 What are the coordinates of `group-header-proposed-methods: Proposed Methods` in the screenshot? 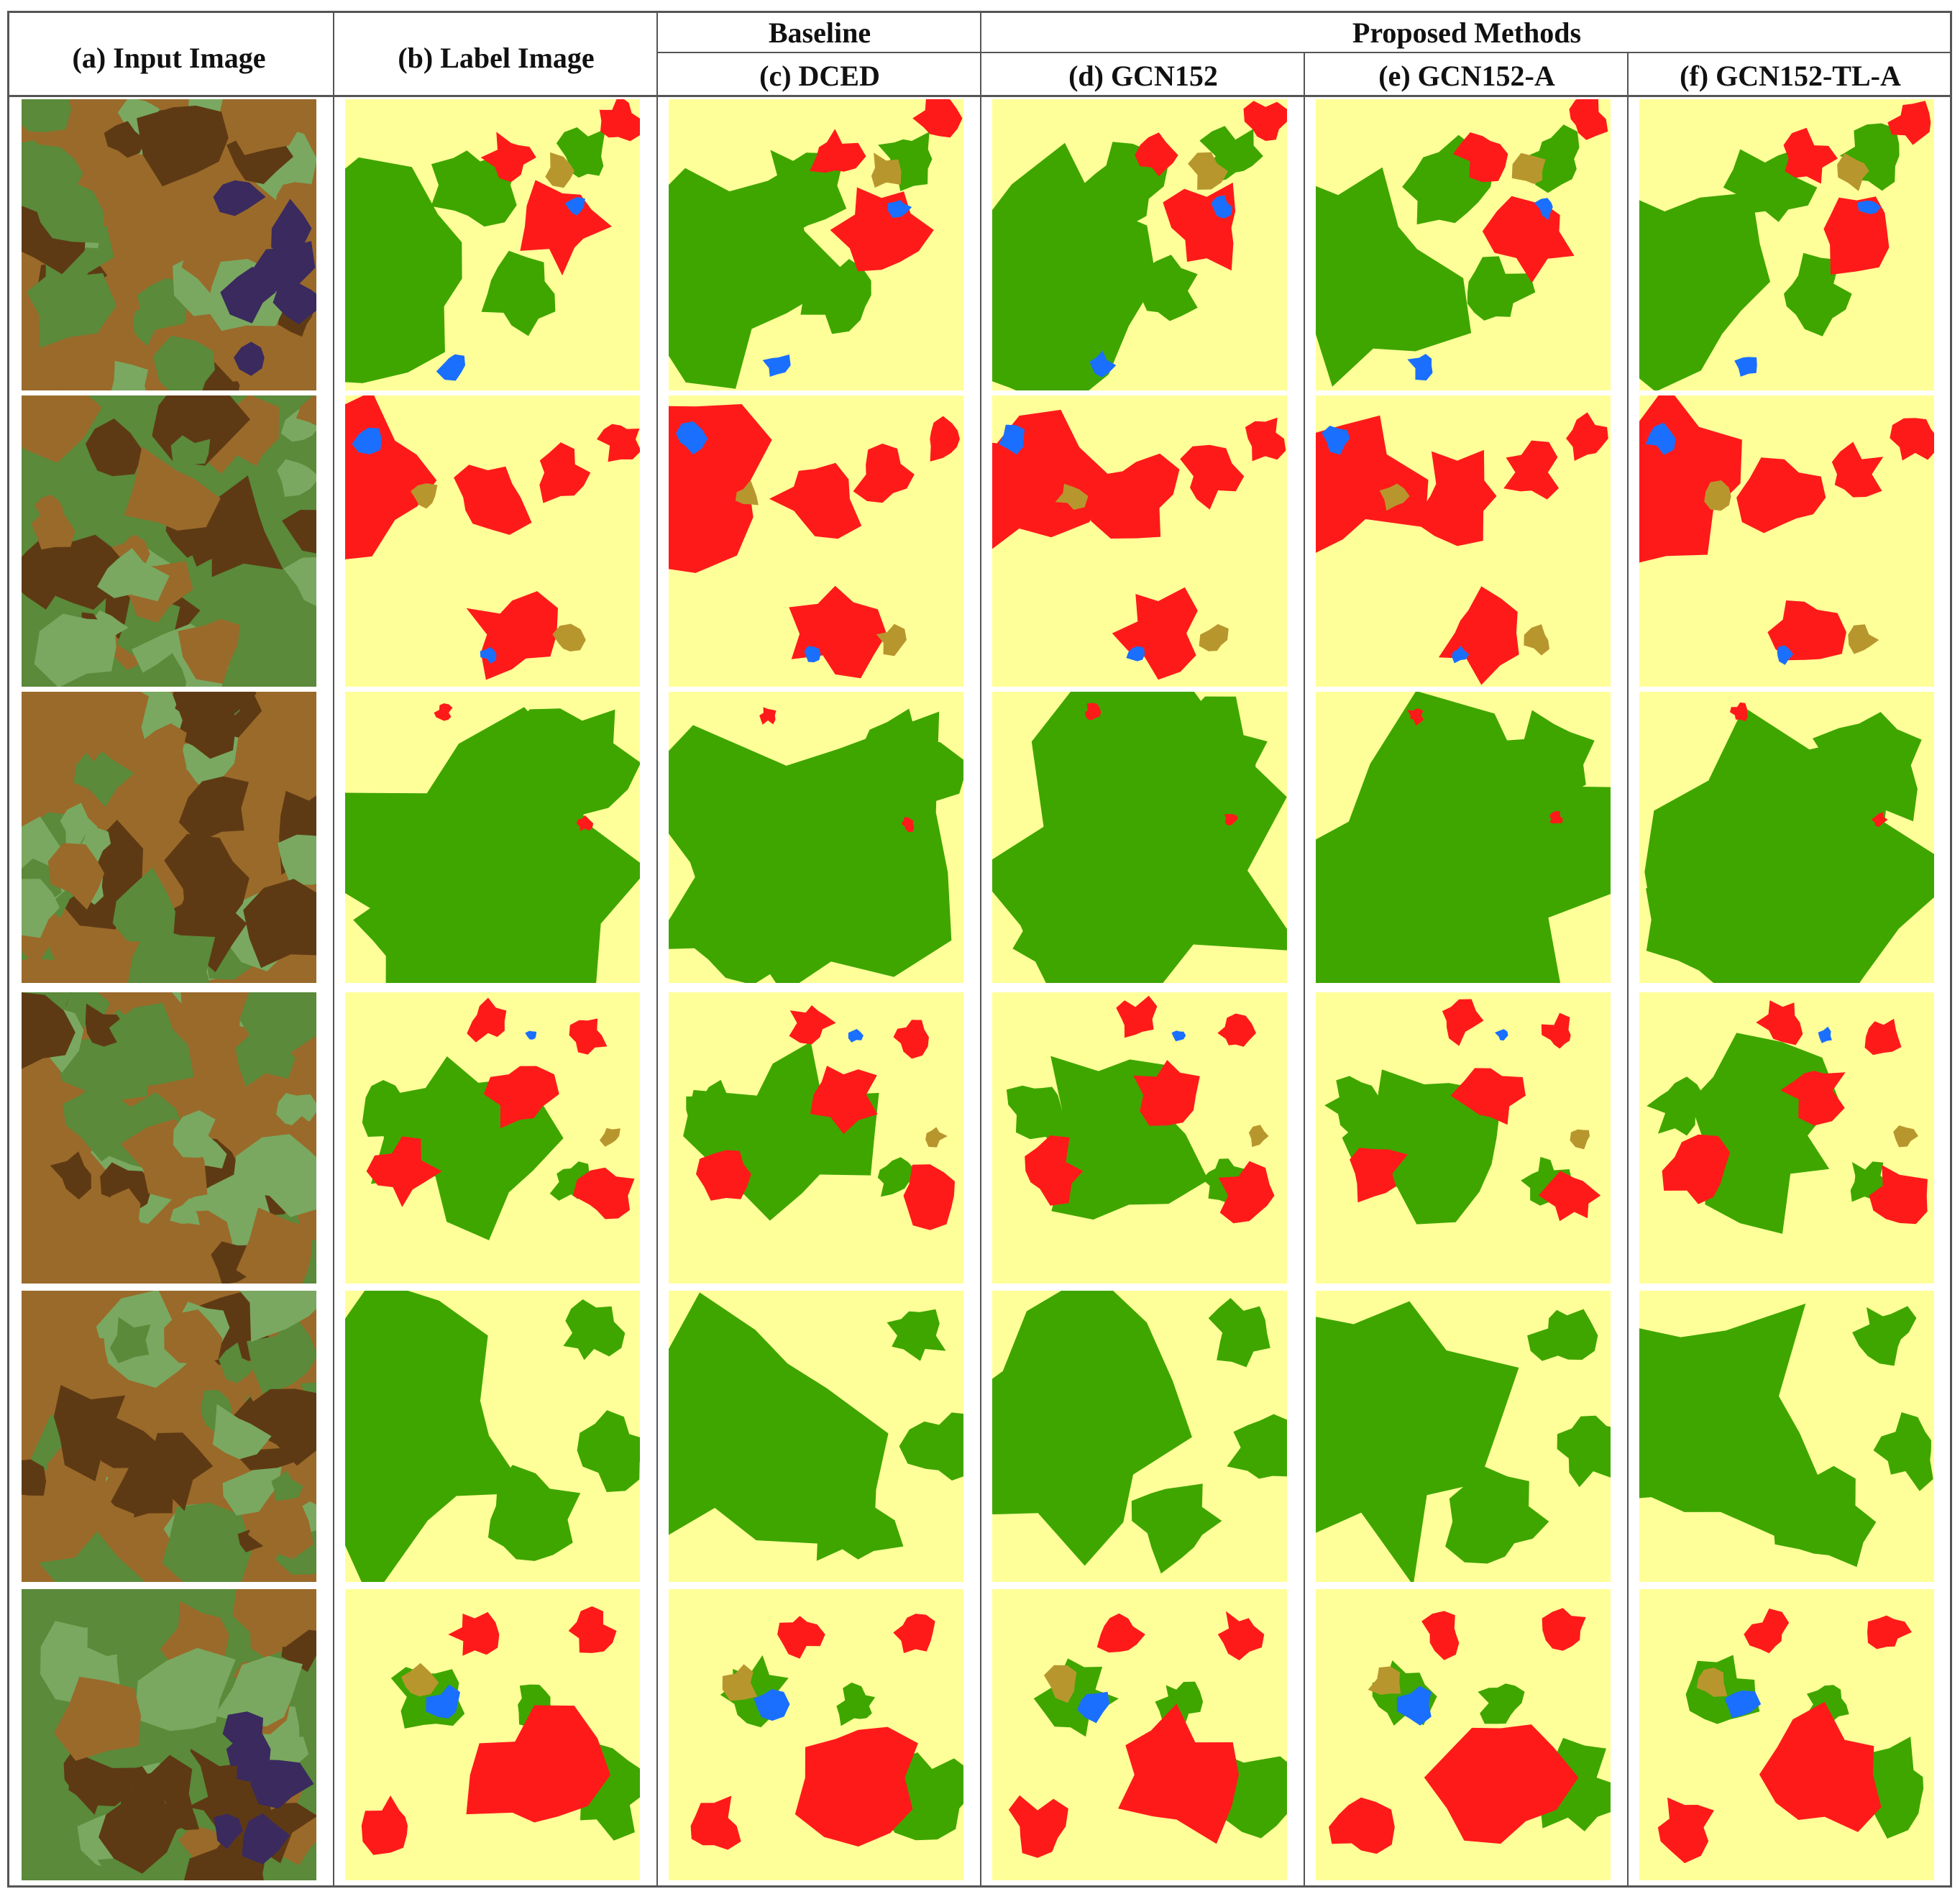 It's located at (1467, 33).